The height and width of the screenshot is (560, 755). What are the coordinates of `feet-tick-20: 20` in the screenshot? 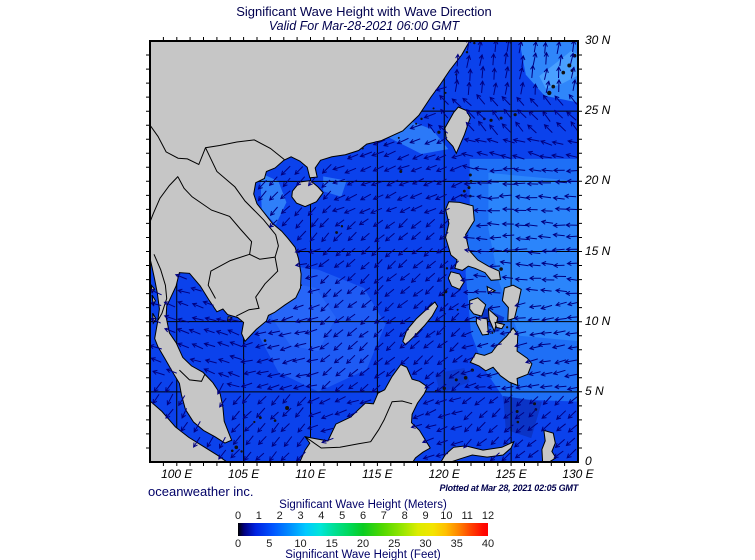 It's located at (363, 544).